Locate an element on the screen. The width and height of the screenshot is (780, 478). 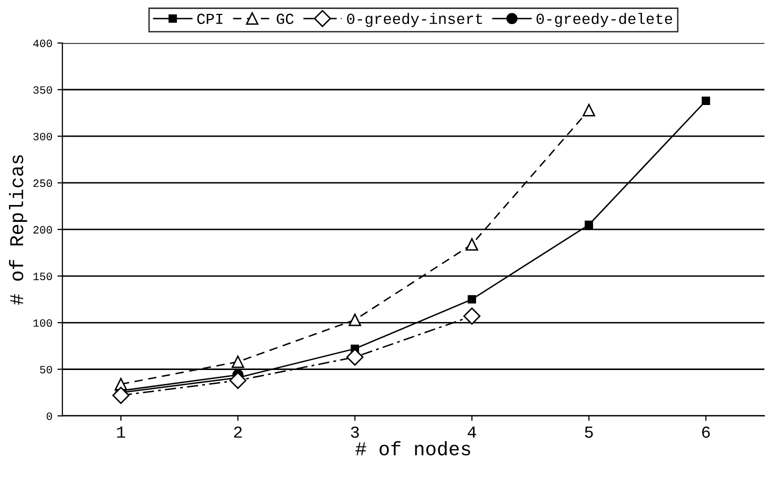
y-tick-label: 100 is located at coordinates (42, 323).